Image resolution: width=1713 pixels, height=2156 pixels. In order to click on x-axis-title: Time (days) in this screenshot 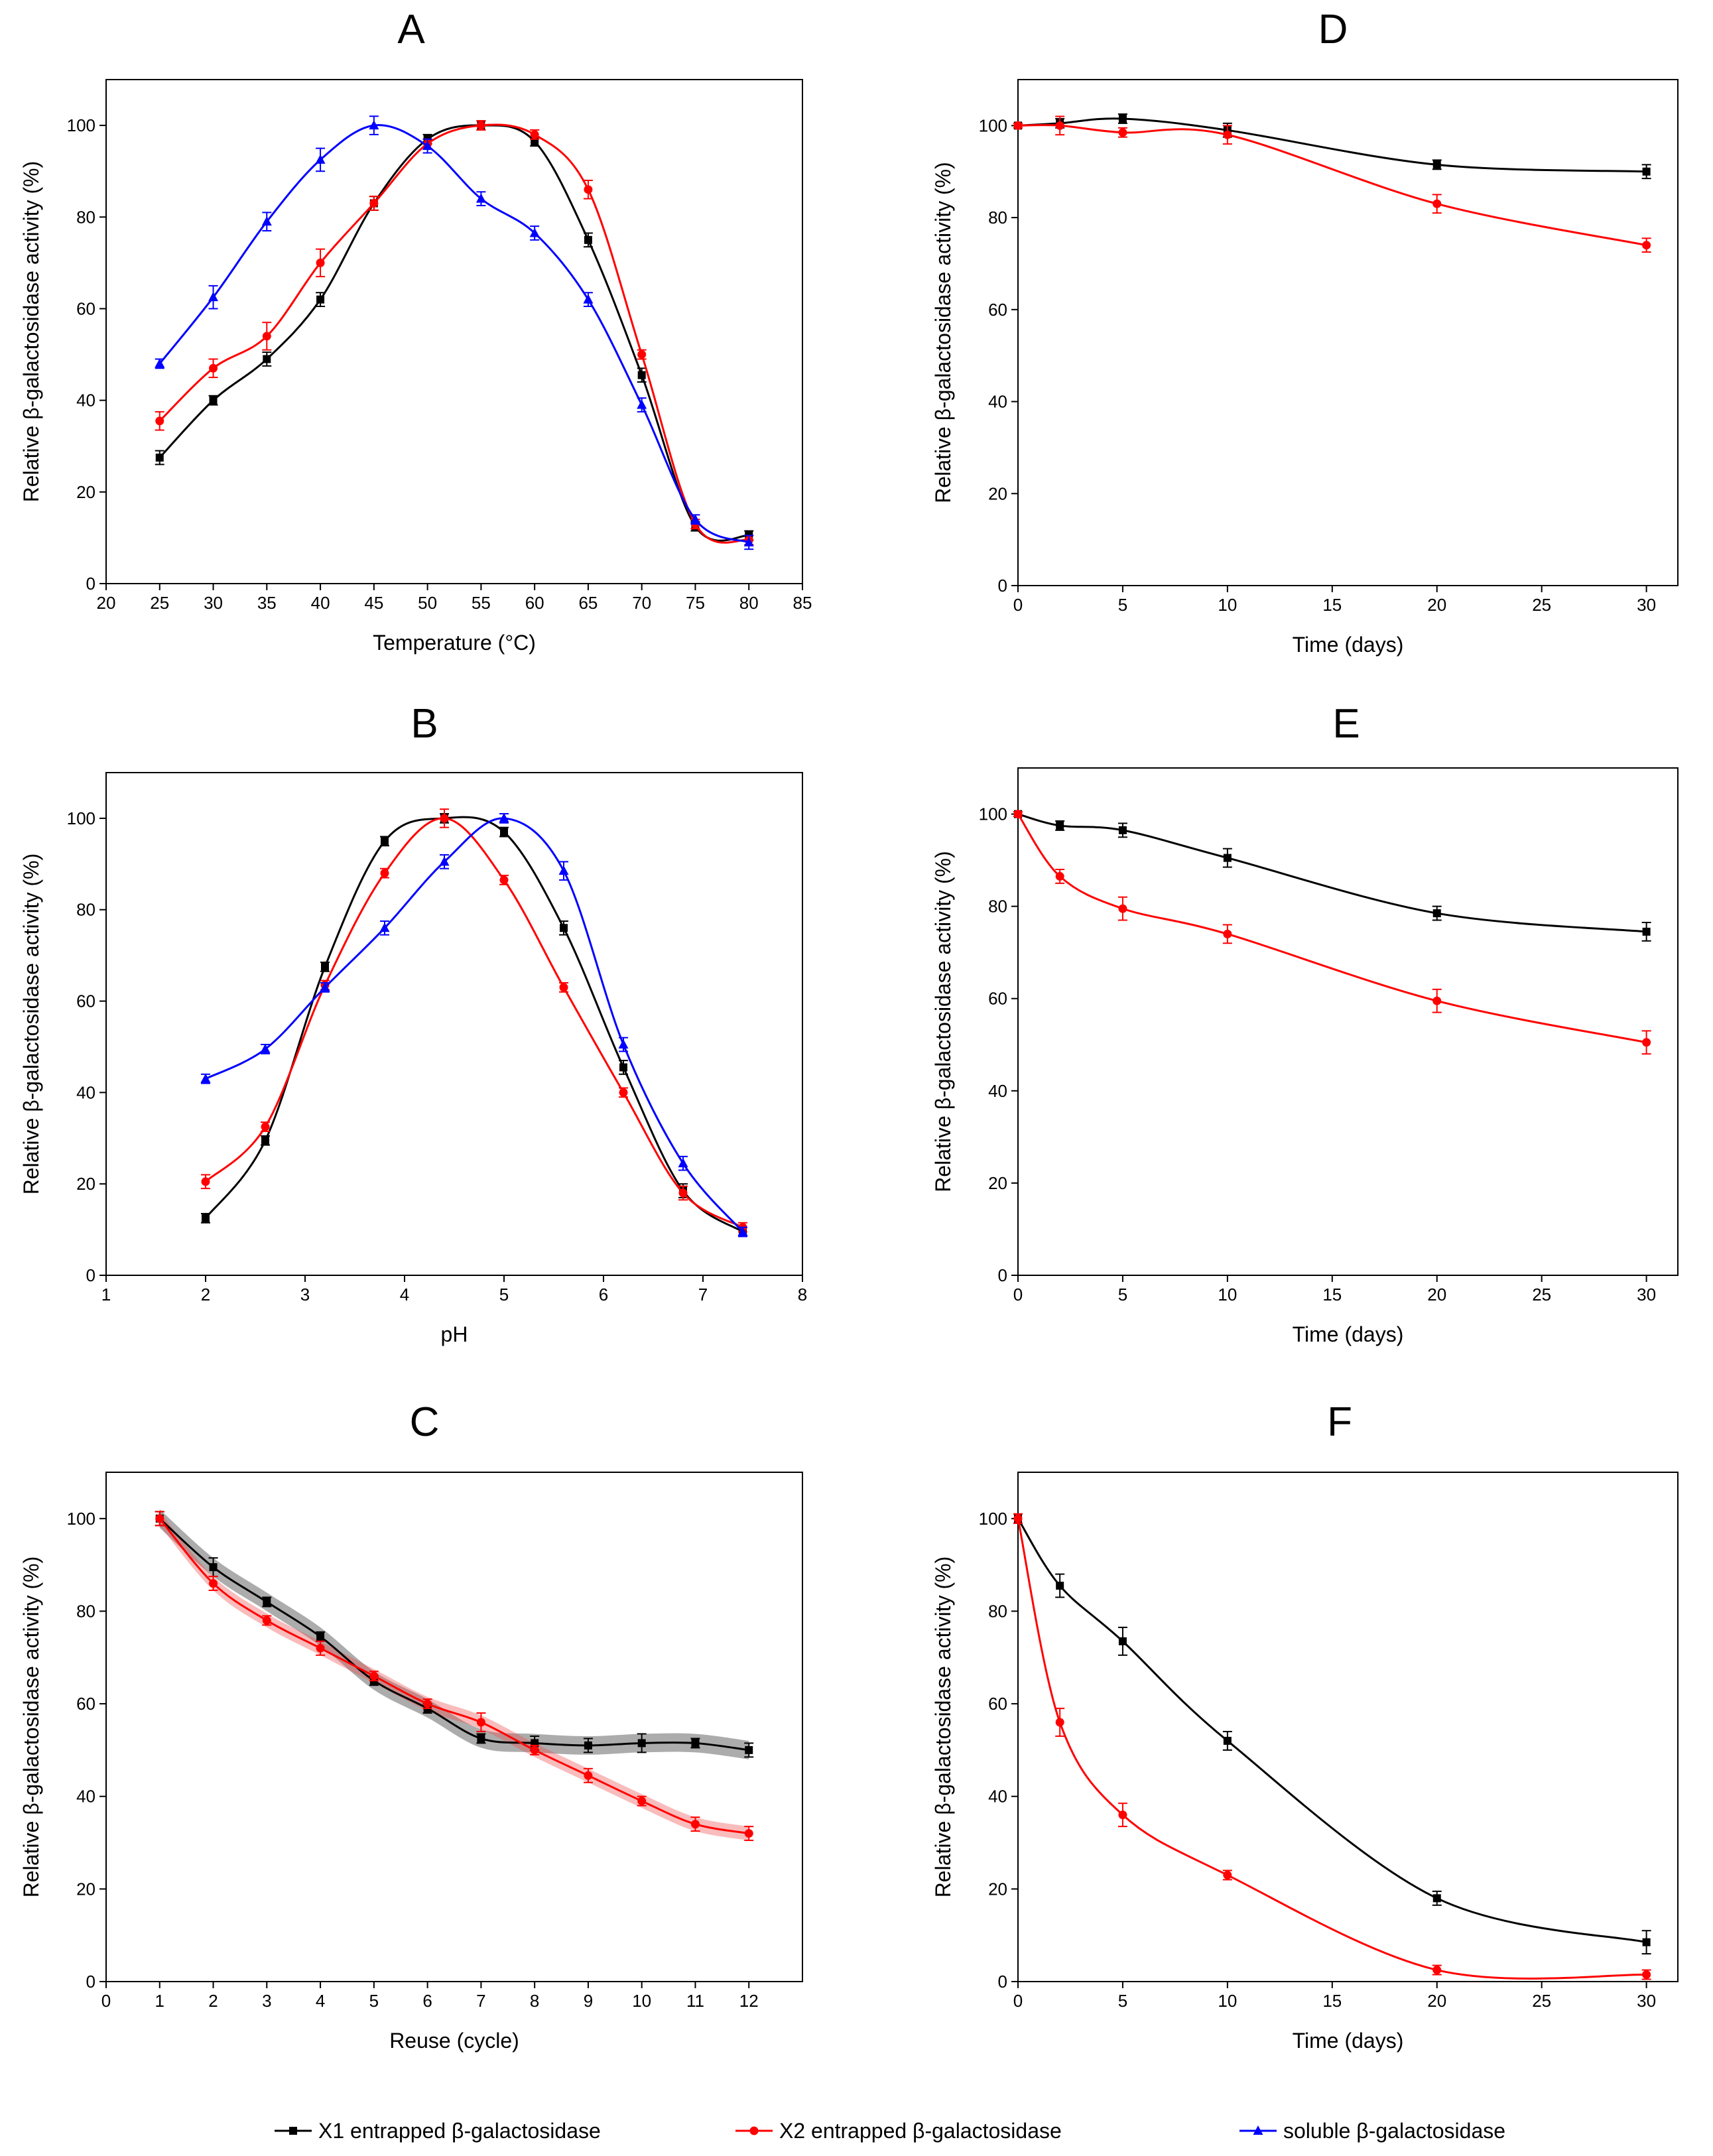, I will do `click(1348, 2041)`.